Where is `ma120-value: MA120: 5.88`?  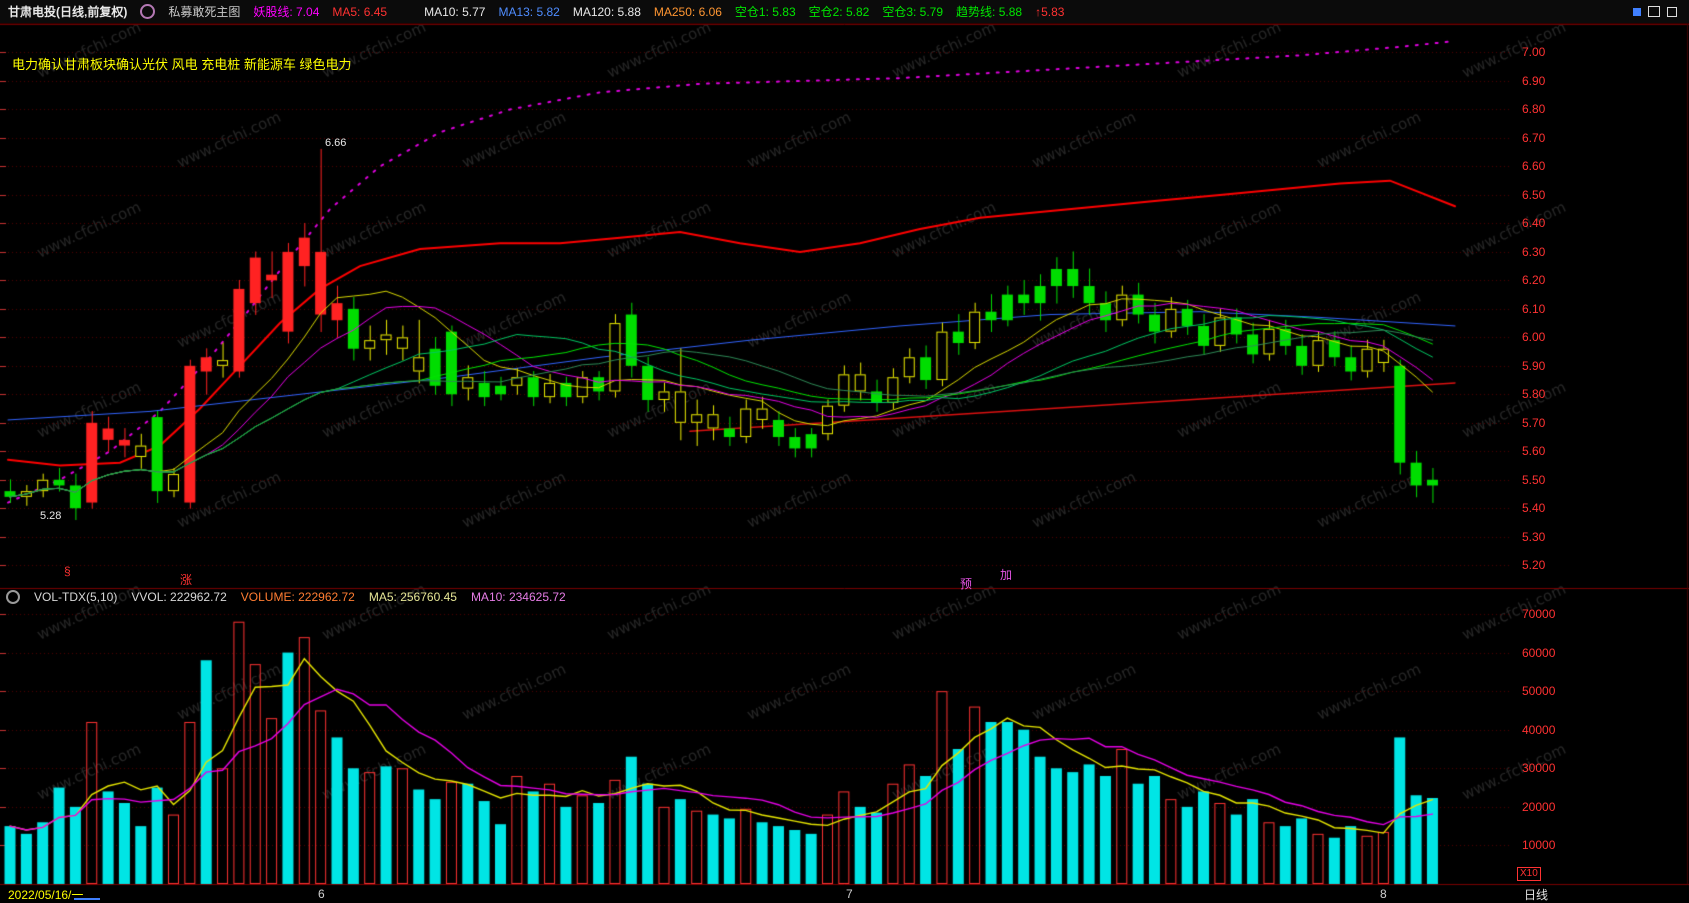
ma120-value: MA120: 5.88 is located at coordinates (606, 11).